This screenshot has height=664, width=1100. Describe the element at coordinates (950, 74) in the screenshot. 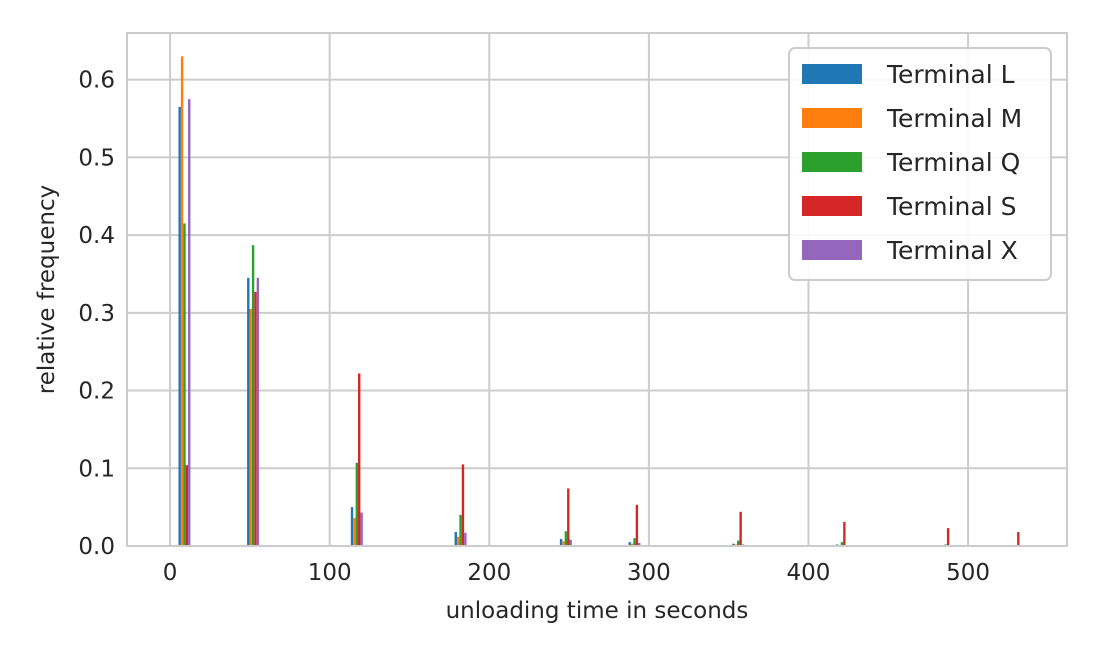

I see `legend-label: Terminal L` at that location.